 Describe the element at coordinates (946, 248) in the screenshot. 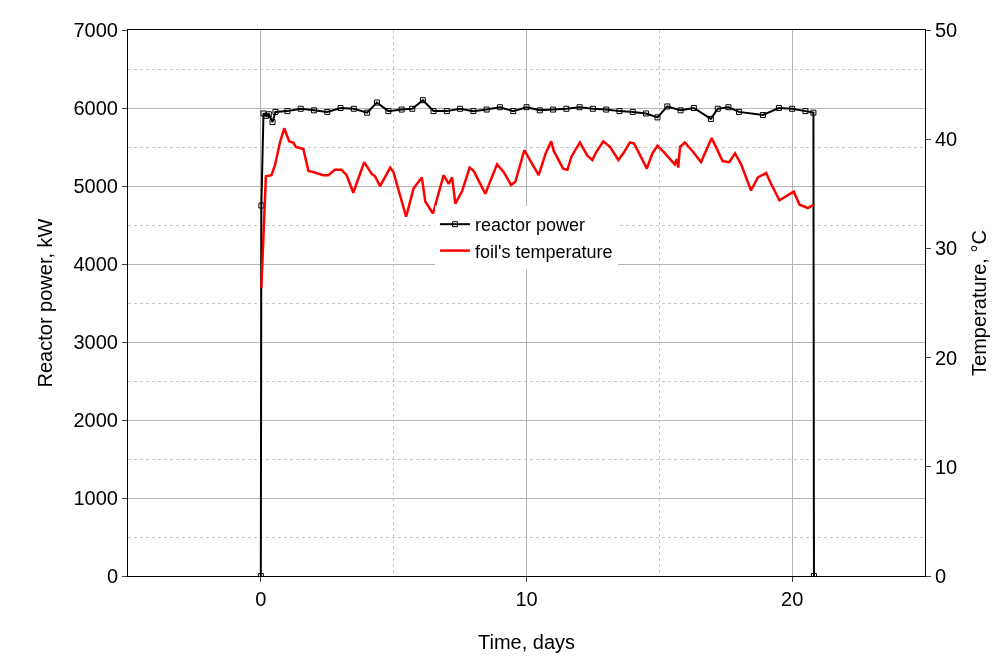

I see `y2-tick-label: 30` at that location.